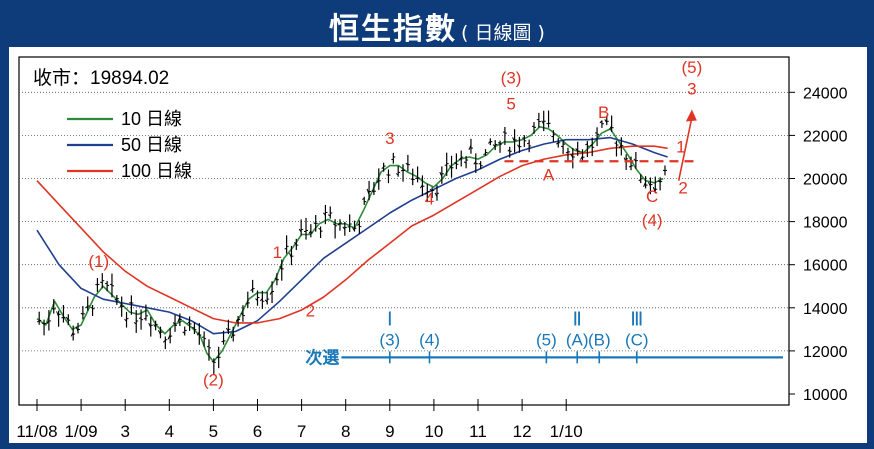 This screenshot has height=449, width=874. What do you see at coordinates (825, 309) in the screenshot?
I see `y-tick-label: 14000` at bounding box center [825, 309].